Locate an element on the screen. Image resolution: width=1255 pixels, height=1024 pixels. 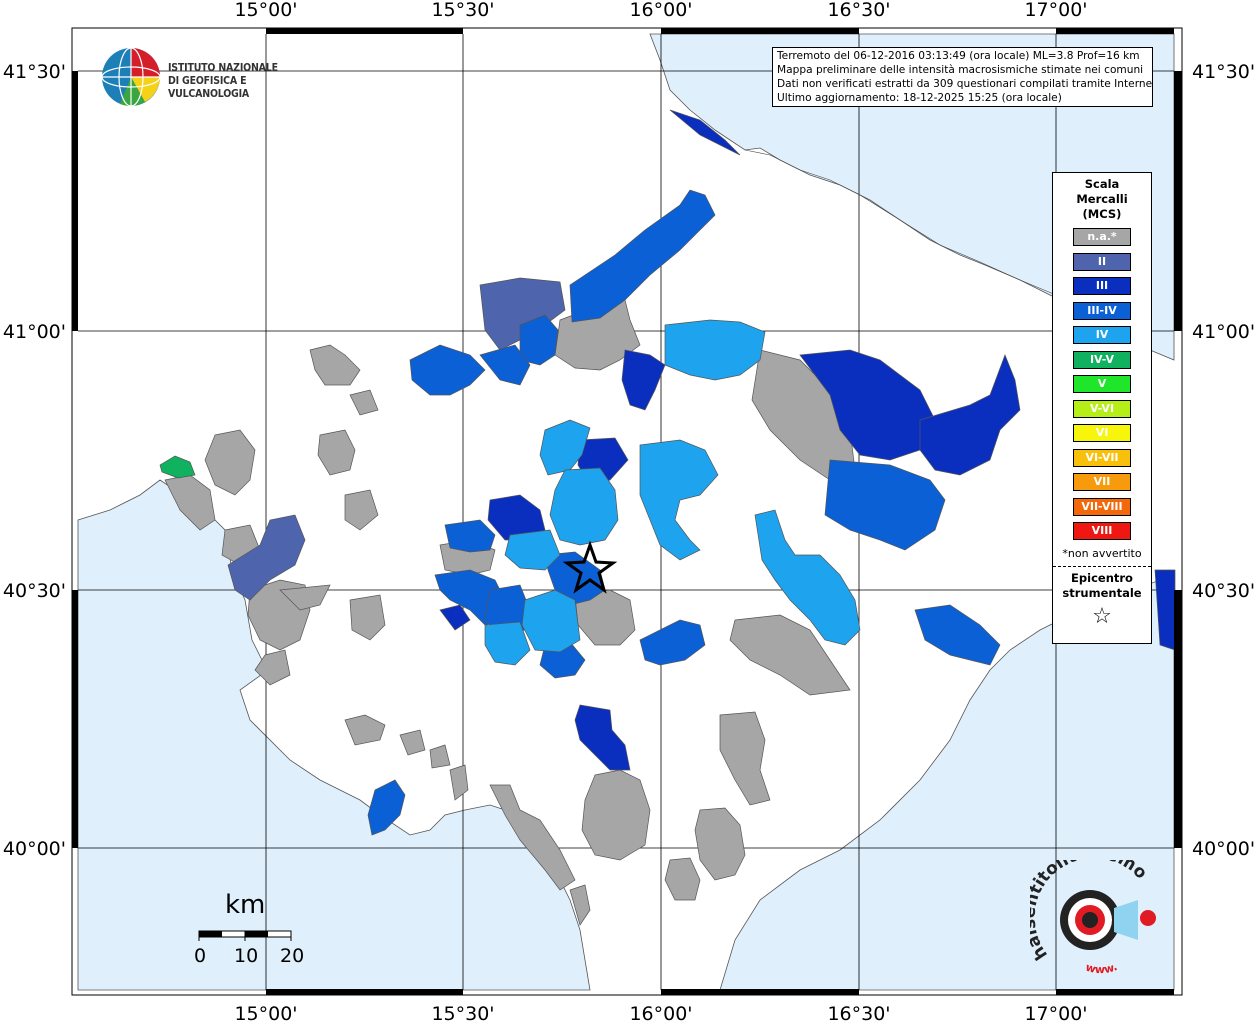
legend-row: VIII is located at coordinates (1102, 532).